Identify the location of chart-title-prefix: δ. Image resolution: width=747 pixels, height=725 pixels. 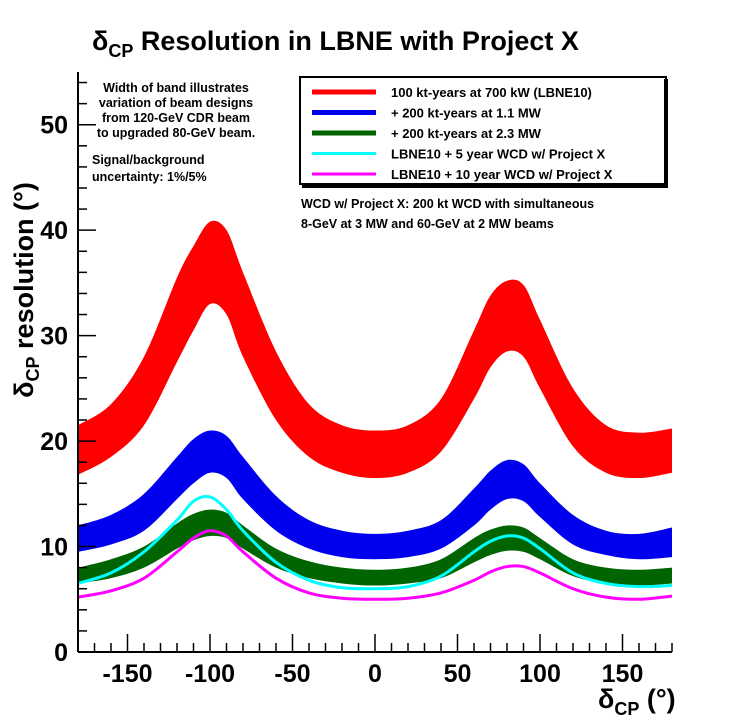
(100, 41).